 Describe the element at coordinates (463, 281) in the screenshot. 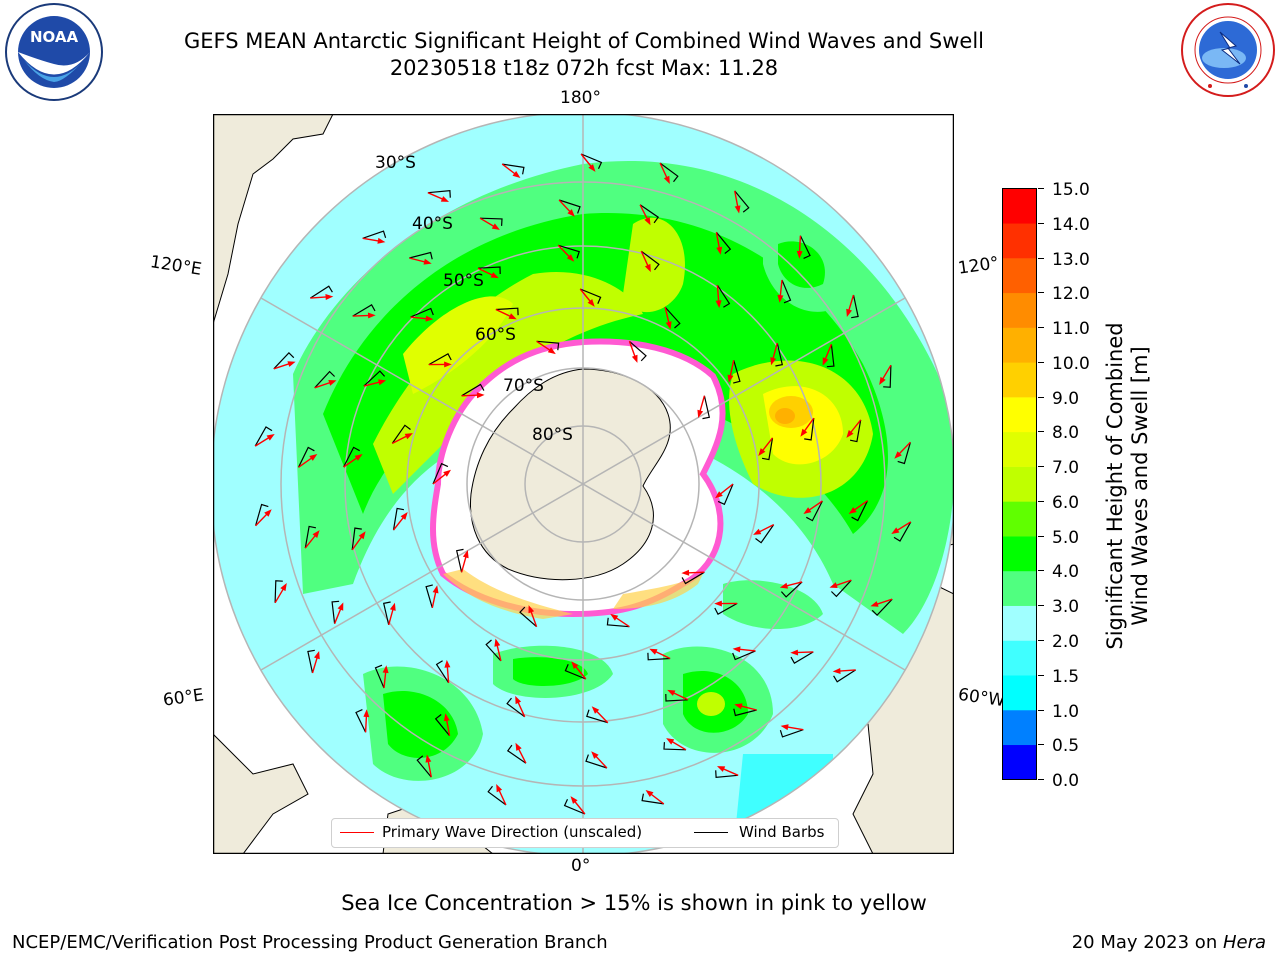

I see `lat-label-50s: 50°S` at that location.